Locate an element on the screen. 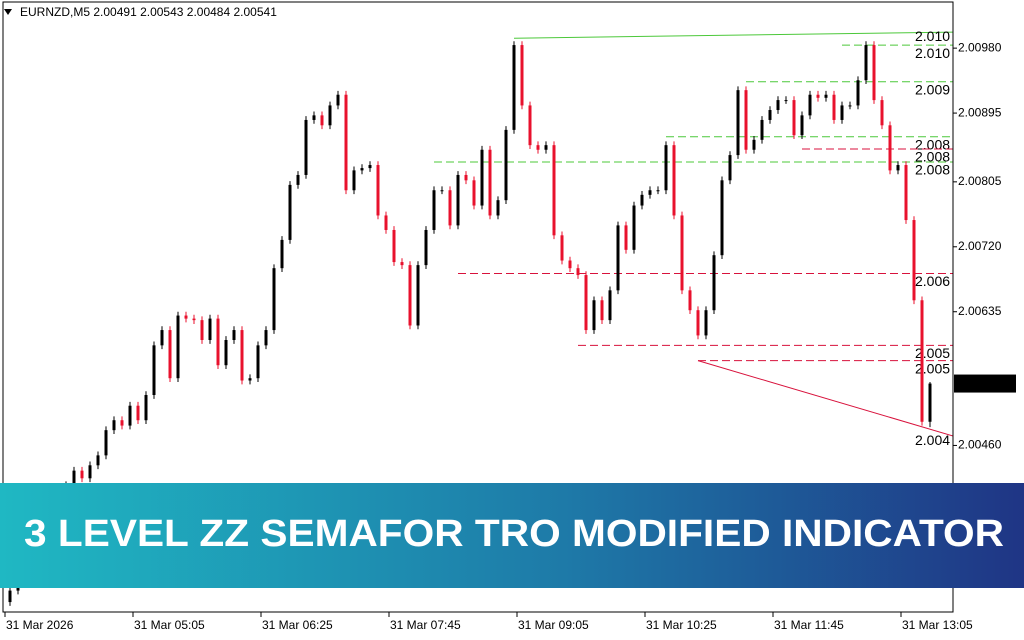  chart-title: EURNZD,M5 is located at coordinates (55, 12).